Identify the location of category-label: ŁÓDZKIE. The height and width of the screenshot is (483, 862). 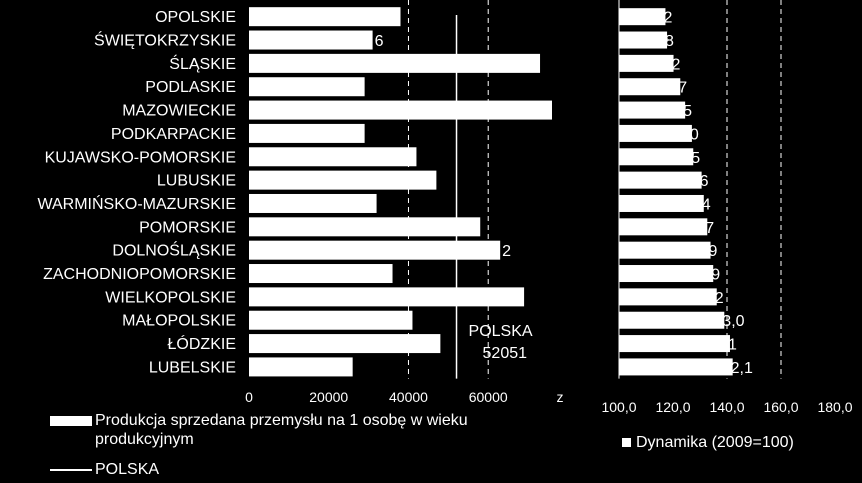
(202, 343).